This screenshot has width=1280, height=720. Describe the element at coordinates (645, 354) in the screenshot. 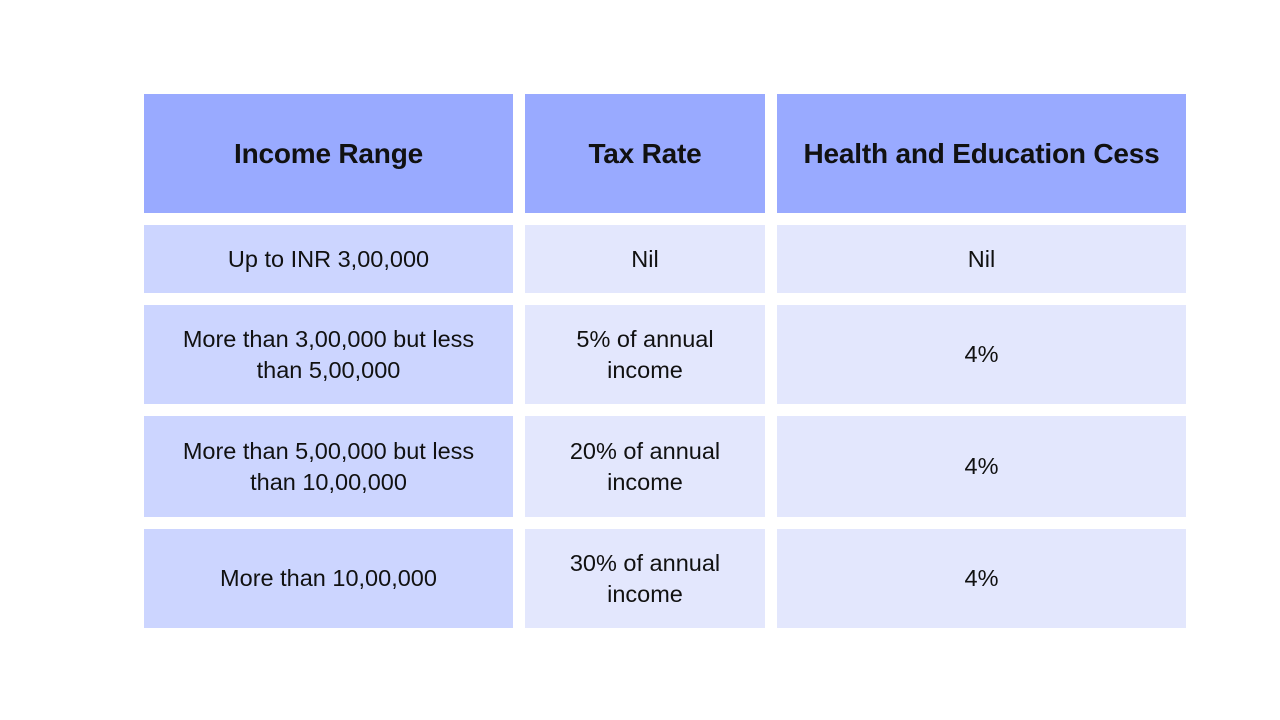

I see `row-2-tax-rate: 5% of annual income` at that location.